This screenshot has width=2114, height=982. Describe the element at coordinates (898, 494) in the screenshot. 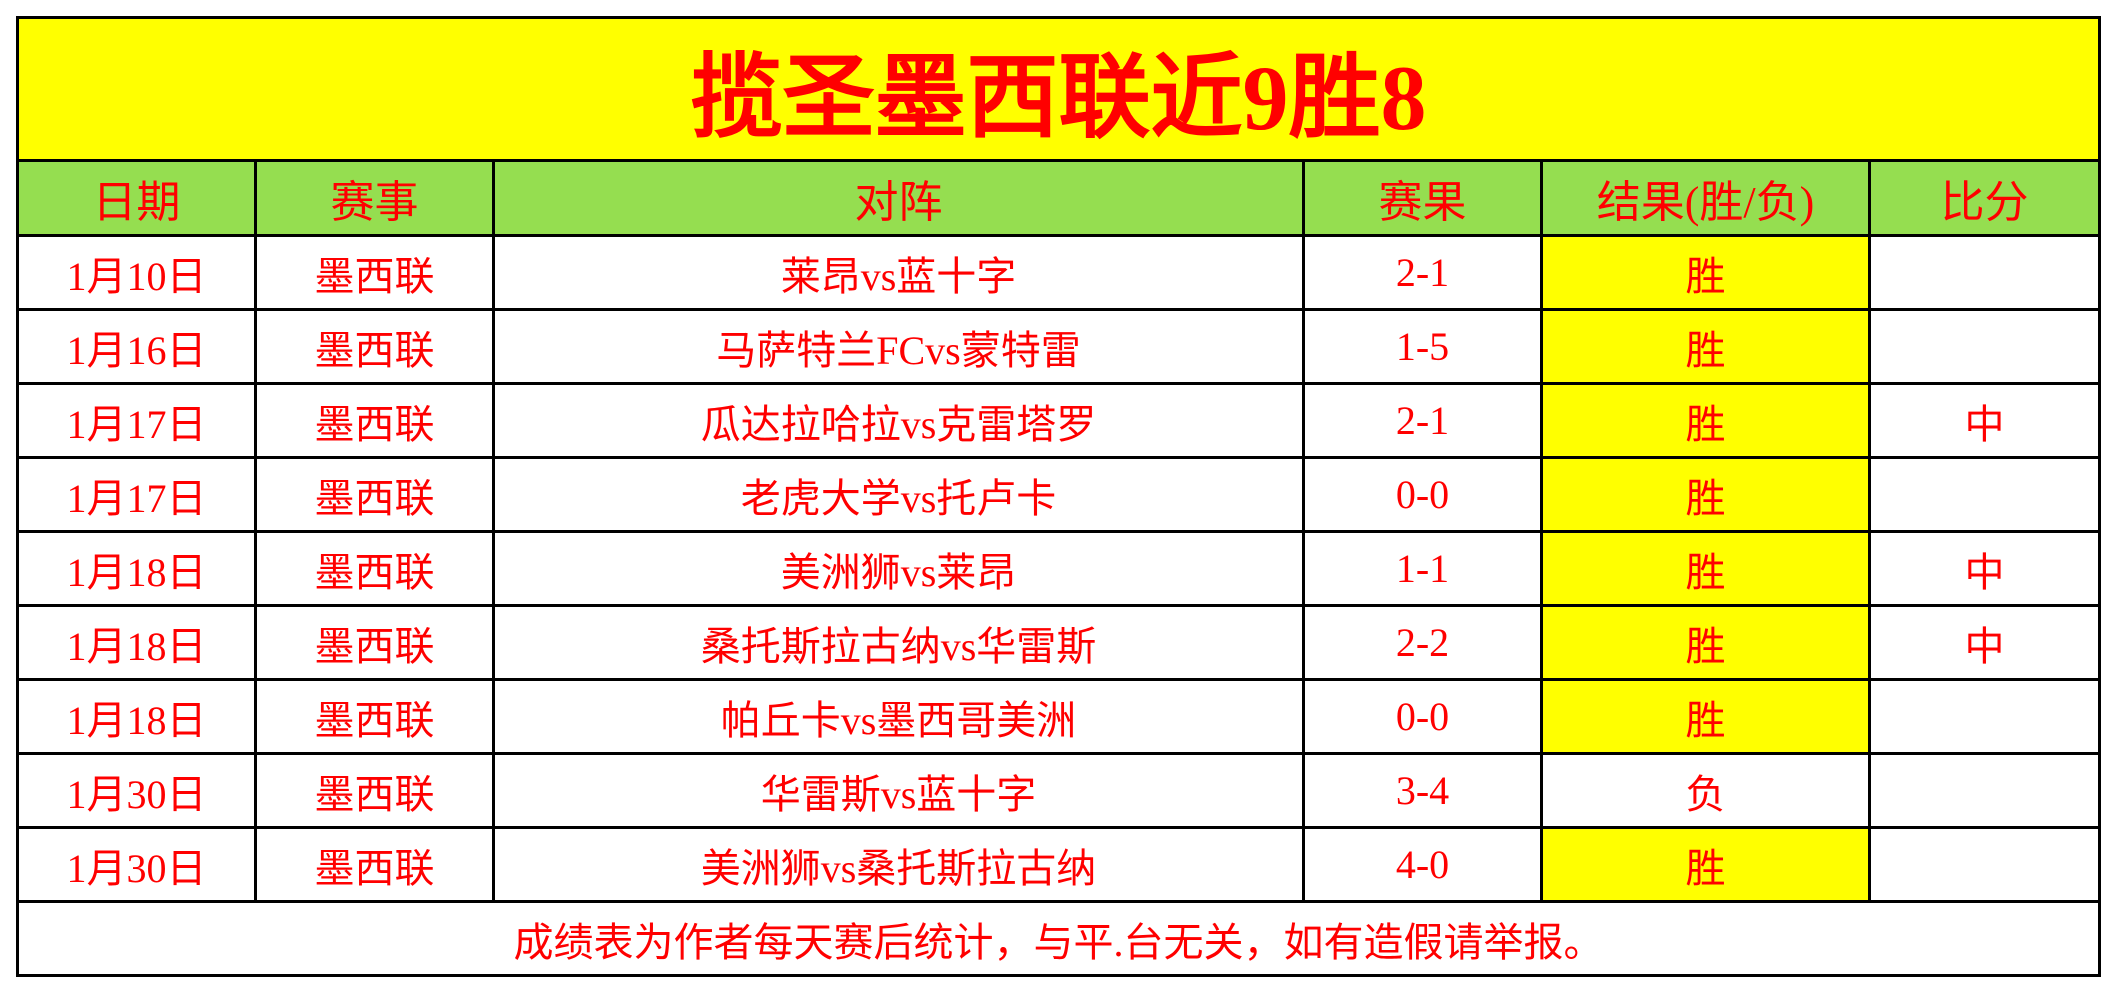

I see `match-cell: 老虎大学vs托卢卡` at that location.